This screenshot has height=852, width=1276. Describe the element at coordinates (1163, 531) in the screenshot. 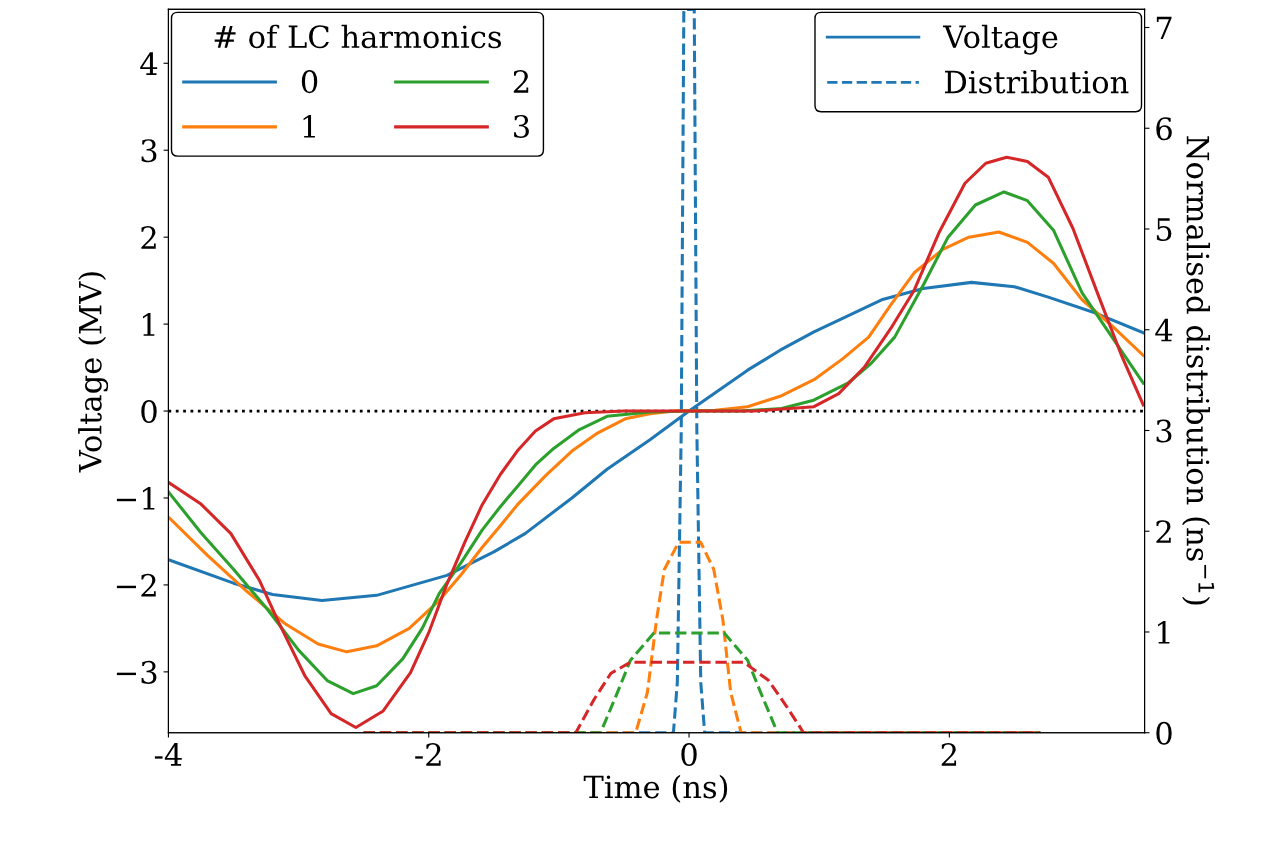

I see `y2-tick-label: 2` at that location.